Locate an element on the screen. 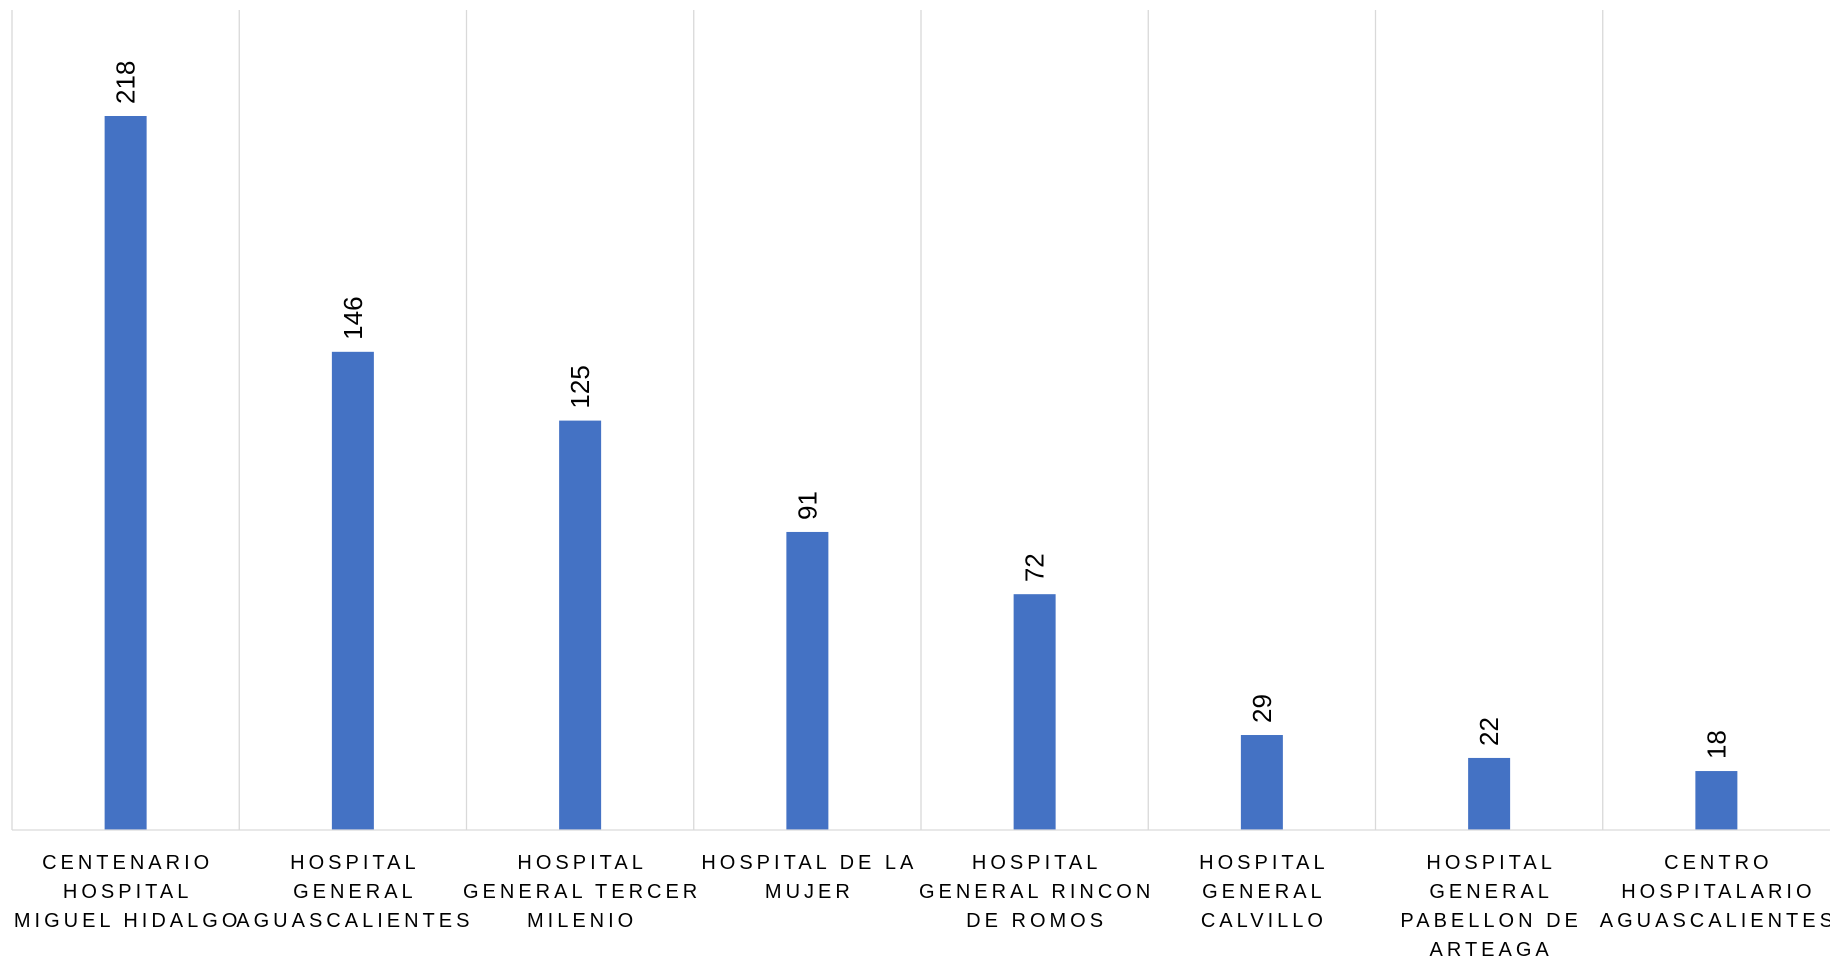 The width and height of the screenshot is (1830, 959). x-tick-label: GENERAL RINCON is located at coordinates (1036, 892).